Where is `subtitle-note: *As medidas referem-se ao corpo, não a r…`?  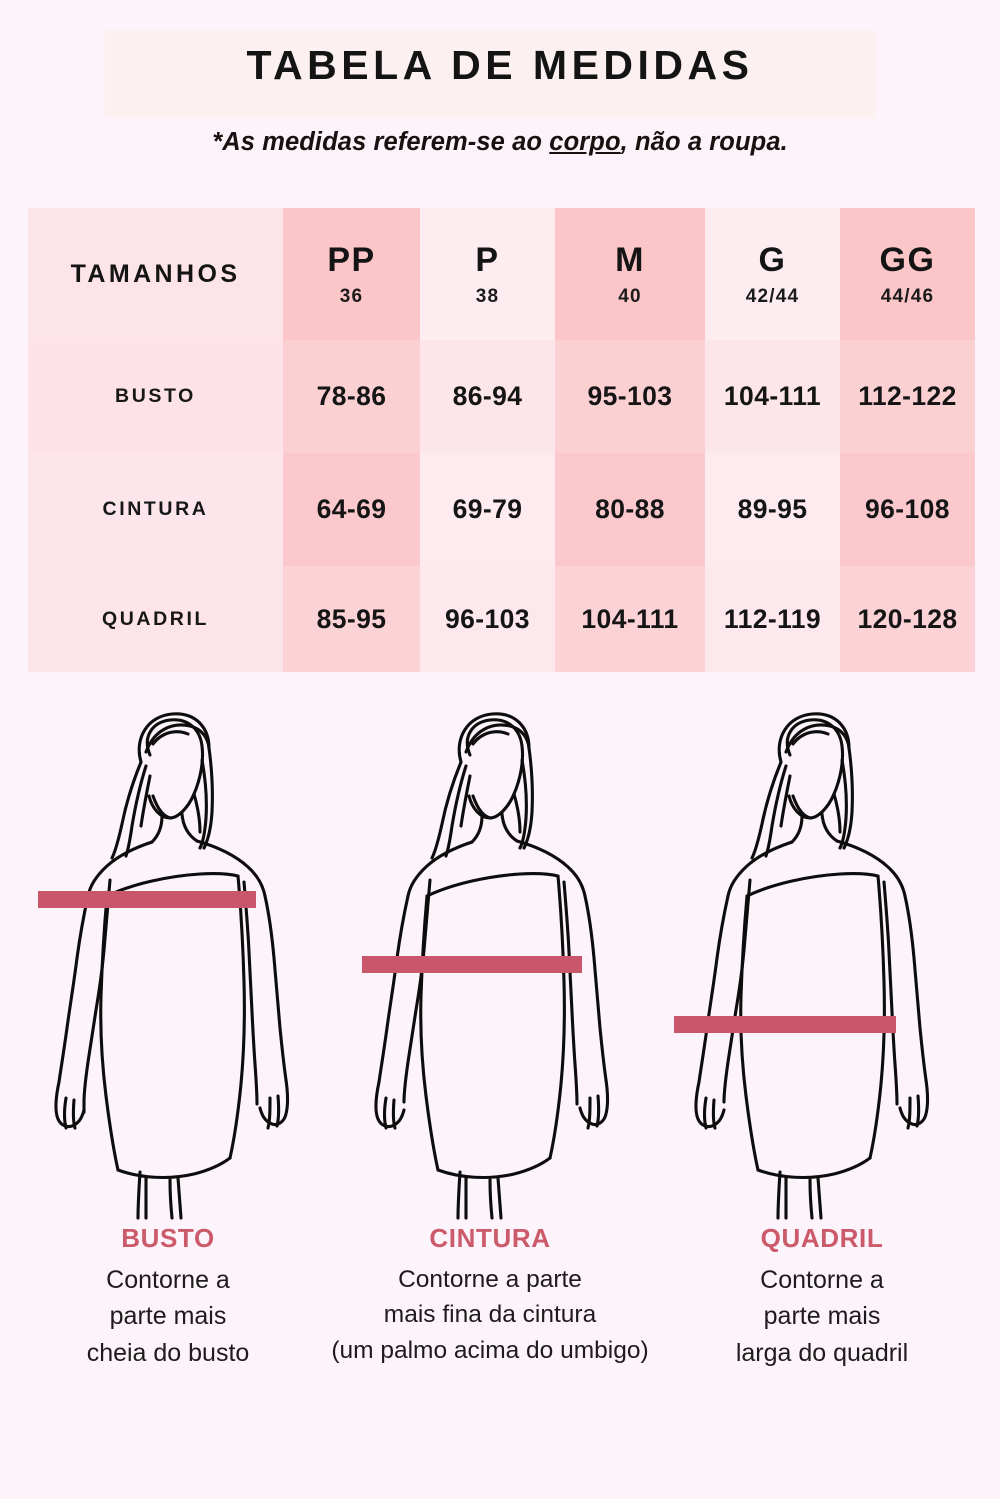 subtitle-note: *As medidas referem-se ao corpo, não a r… is located at coordinates (500, 142).